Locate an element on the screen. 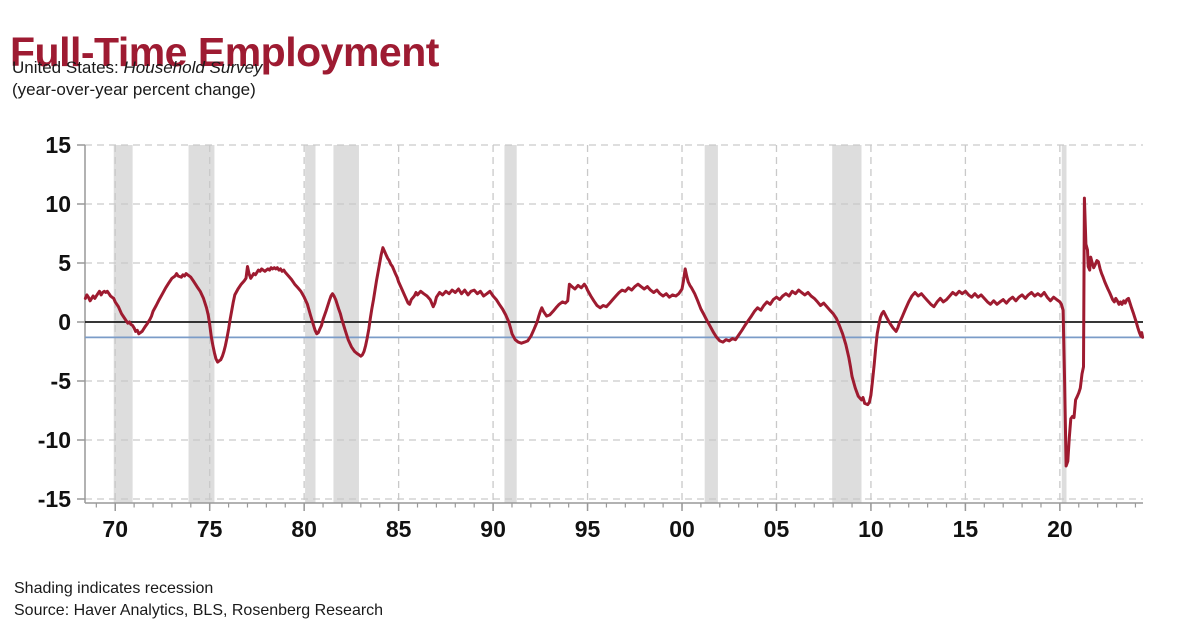 This screenshot has width=1195, height=636. y-tick-label: 15 is located at coordinates (58, 145).